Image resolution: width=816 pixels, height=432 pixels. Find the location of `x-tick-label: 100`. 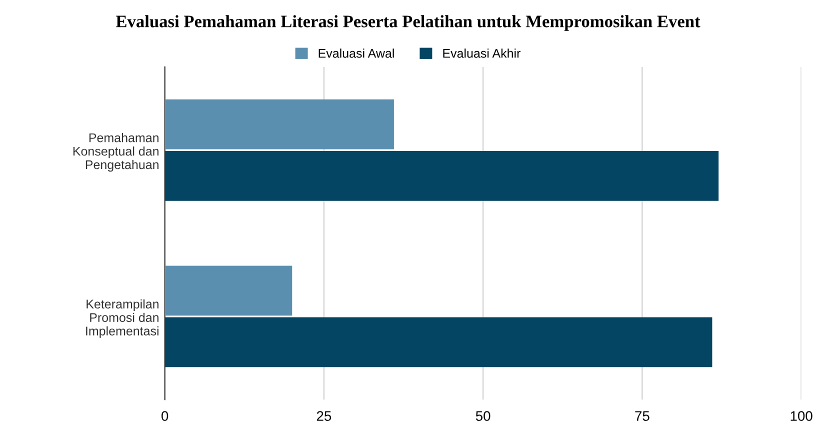

x-tick-label: 100 is located at coordinates (801, 416).